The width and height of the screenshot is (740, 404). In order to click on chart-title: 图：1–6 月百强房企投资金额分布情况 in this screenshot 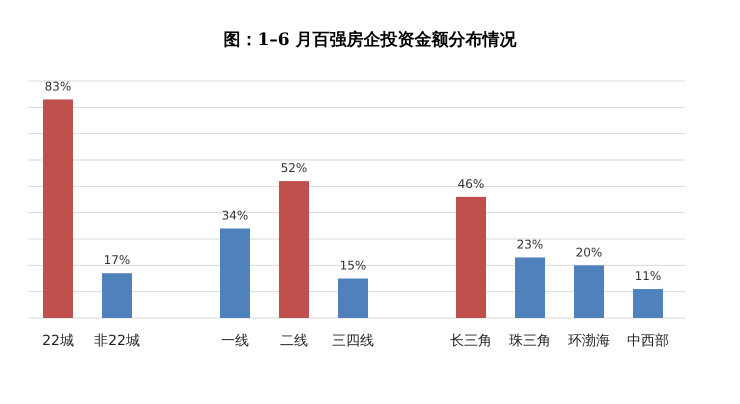, I will do `click(370, 40)`.